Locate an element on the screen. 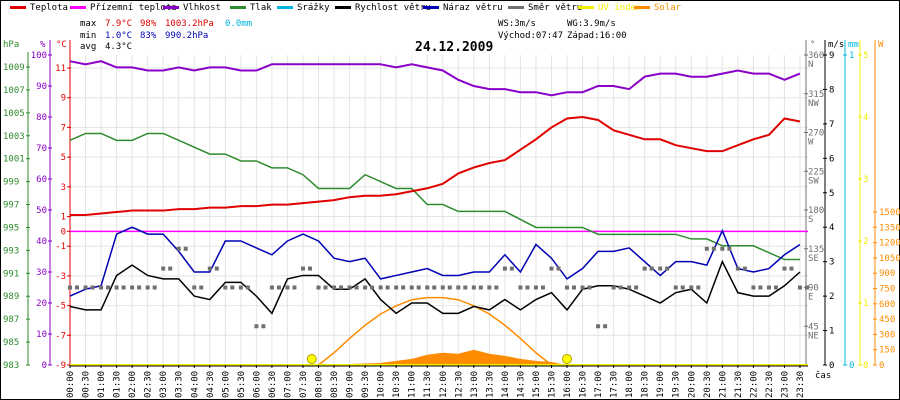 This screenshot has height=400, width=900. legend-item: Přízemní teplota is located at coordinates (123, 8).